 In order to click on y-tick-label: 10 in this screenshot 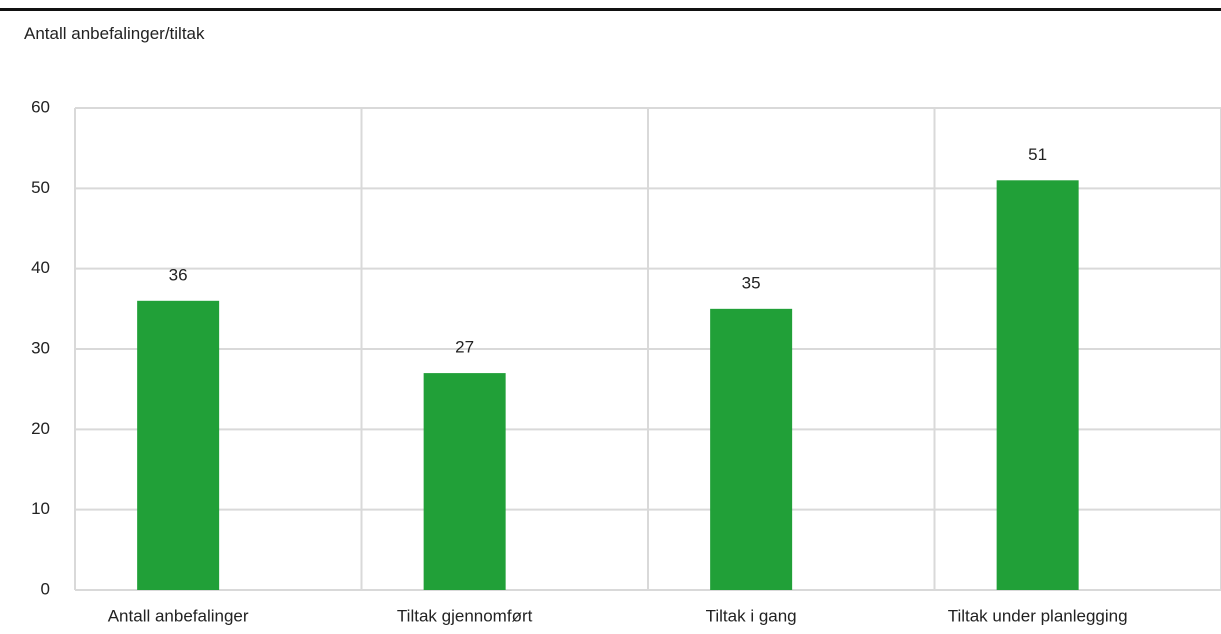, I will do `click(40, 508)`.